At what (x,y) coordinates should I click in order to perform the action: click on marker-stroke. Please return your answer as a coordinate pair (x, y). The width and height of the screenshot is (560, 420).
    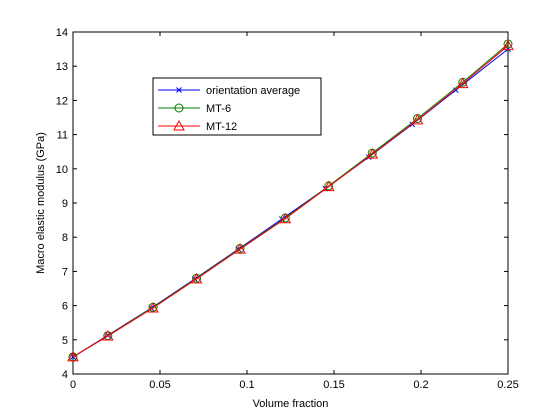
    Looking at the image, I should click on (179, 90).